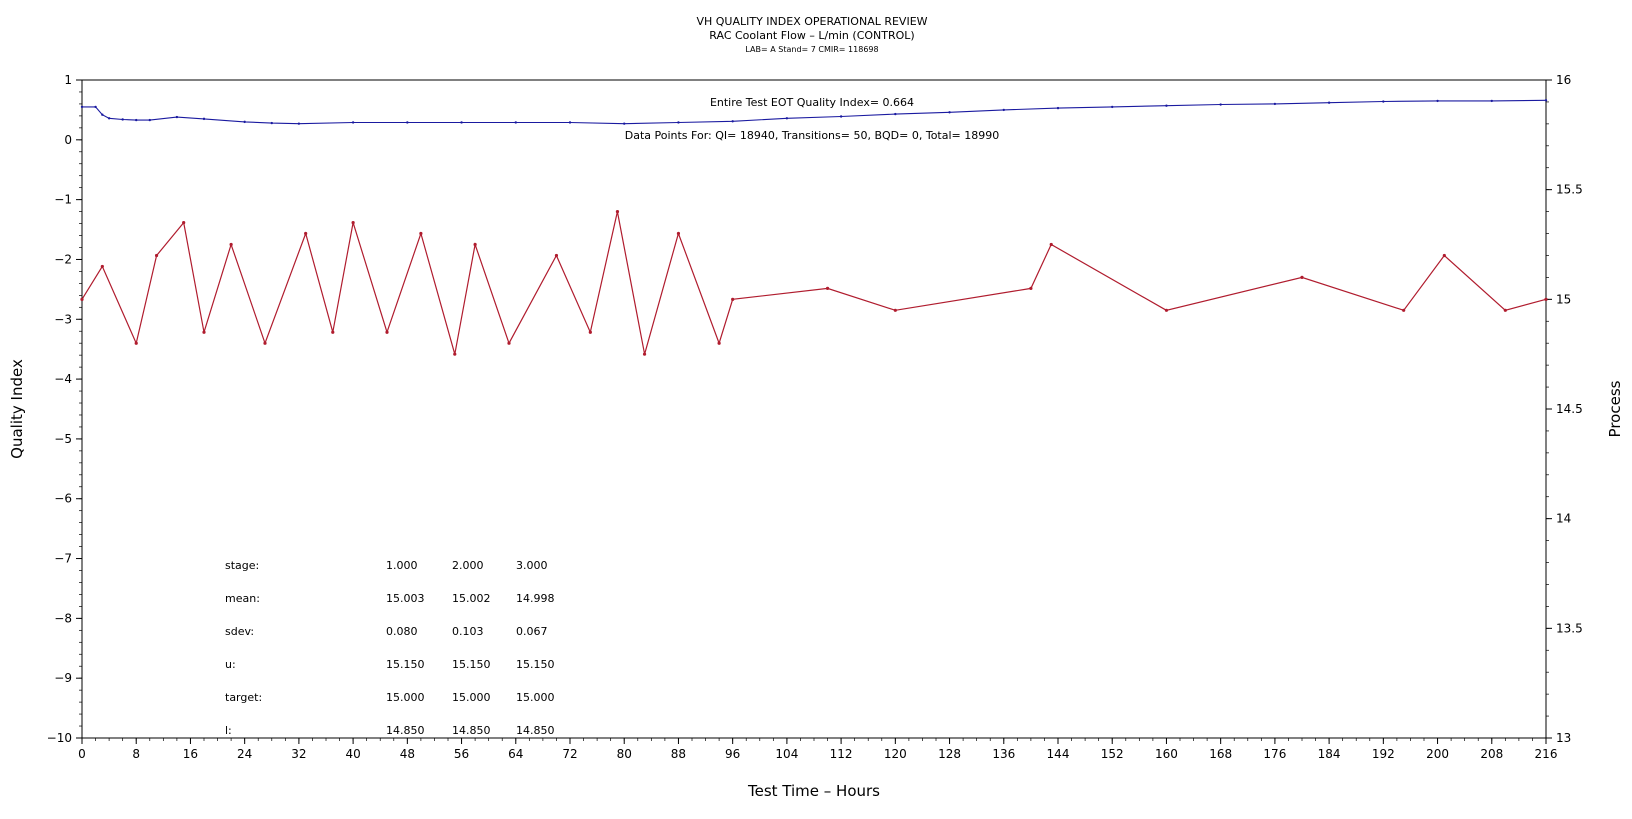  Describe the element at coordinates (63, 439) in the screenshot. I see `y-tick-label: −5` at that location.